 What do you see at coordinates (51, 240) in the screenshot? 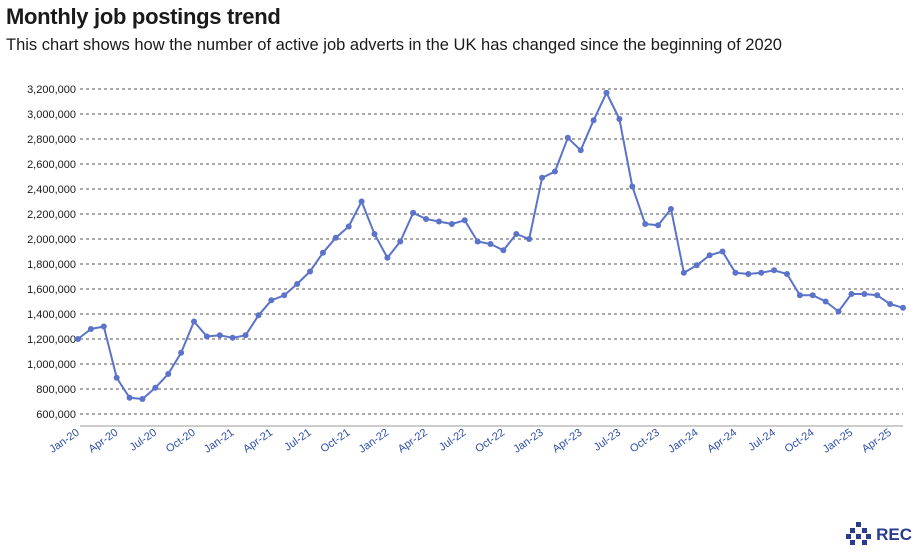
I see `y-tick-label: 2,000,000` at bounding box center [51, 240].